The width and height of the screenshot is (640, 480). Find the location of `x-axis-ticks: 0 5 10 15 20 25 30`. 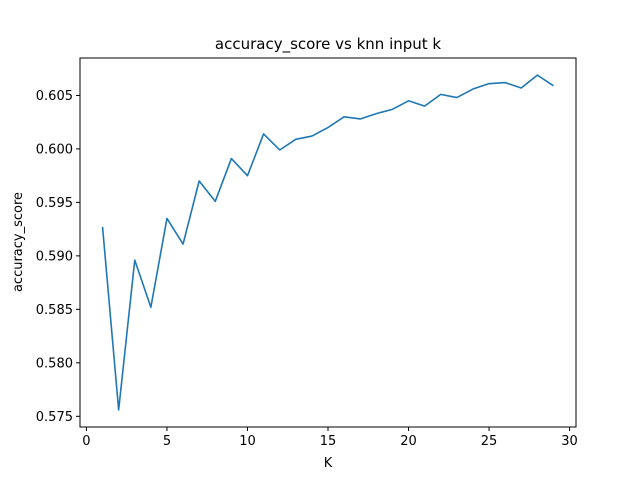

x-axis-ticks: 0 5 10 15 20 25 30 is located at coordinates (330, 438).